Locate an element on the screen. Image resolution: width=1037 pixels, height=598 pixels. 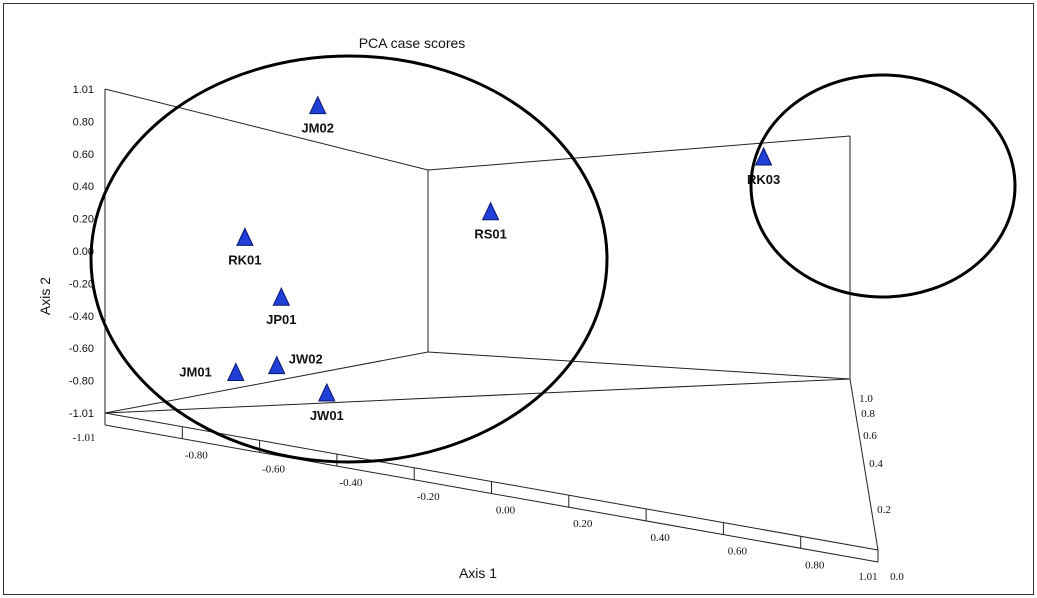
y-tick-label: 0.60 is located at coordinates (83, 155).